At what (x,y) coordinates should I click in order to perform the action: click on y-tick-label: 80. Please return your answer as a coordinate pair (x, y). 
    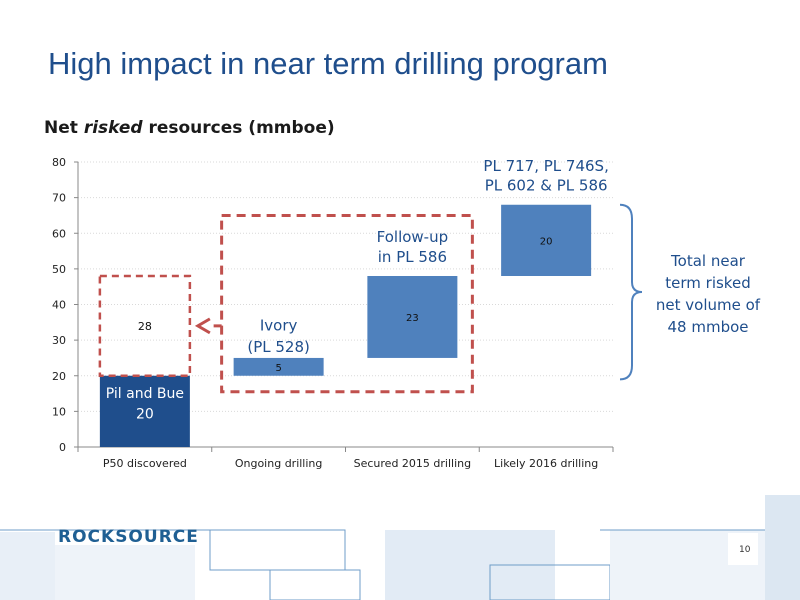
    Looking at the image, I should click on (59, 162).